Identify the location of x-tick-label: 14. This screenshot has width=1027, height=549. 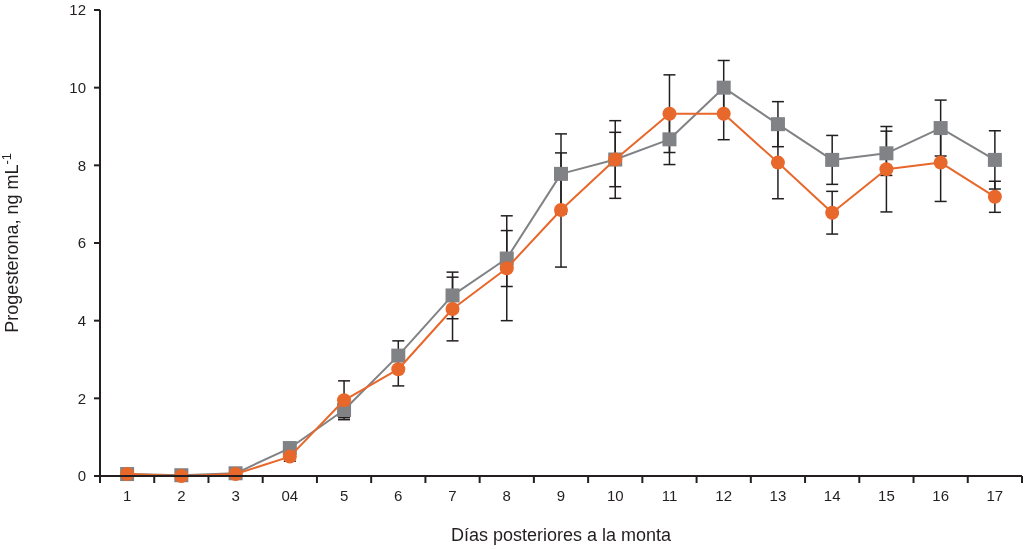
(832, 495).